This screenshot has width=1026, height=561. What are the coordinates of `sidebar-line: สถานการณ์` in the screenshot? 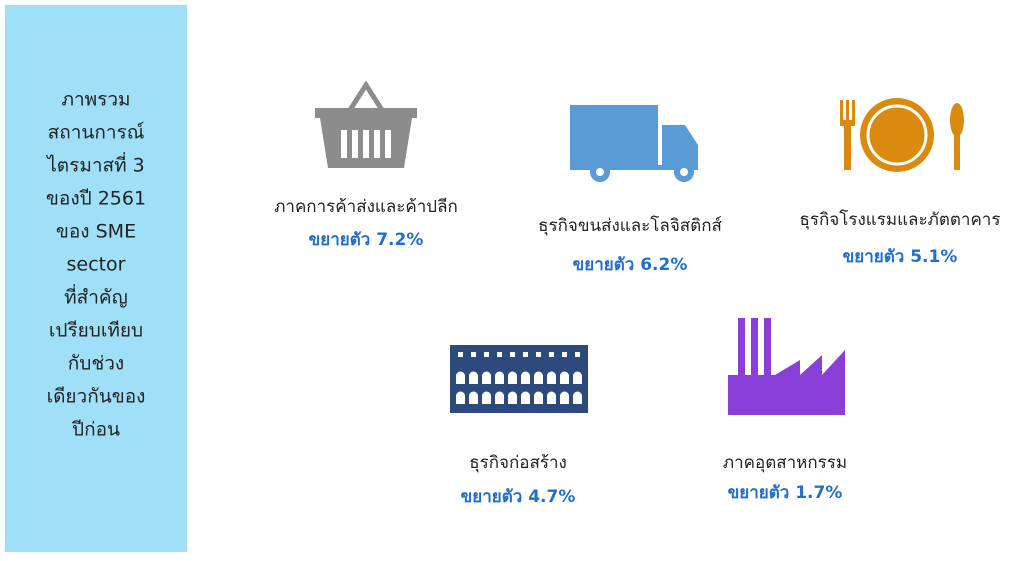 It's located at (96, 133).